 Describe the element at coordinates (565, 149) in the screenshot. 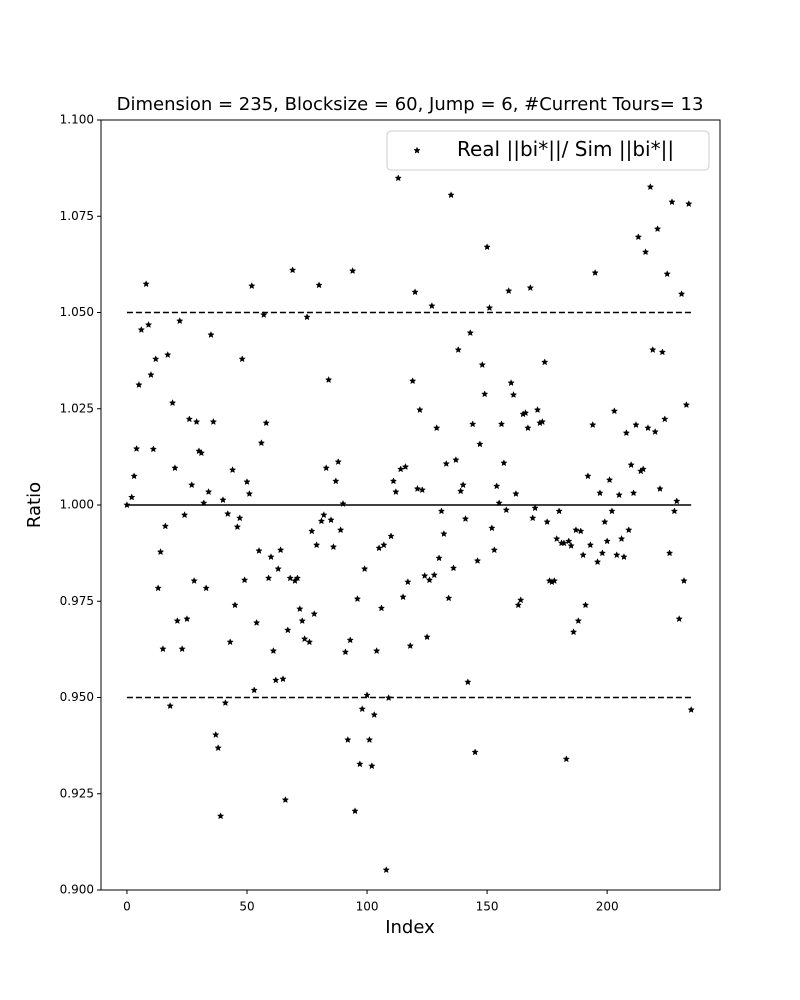

I see `legend-label: Real ||bi*||/ Sim ||bi*||` at that location.